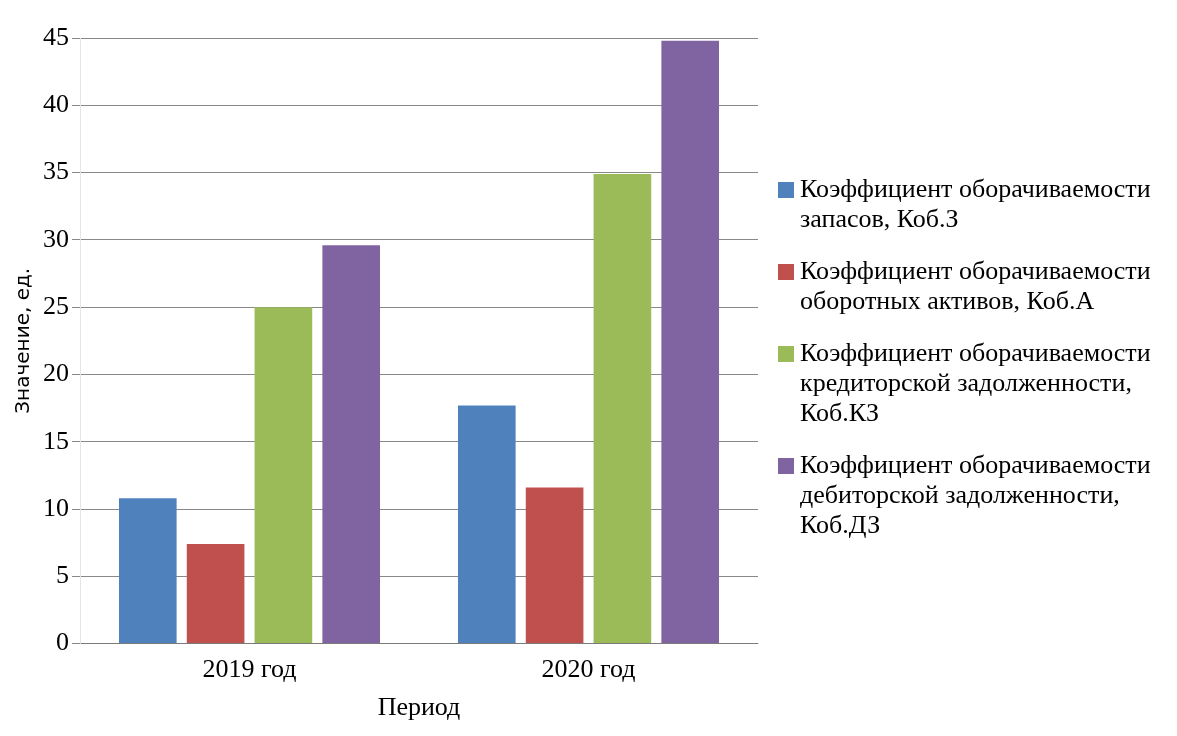 This screenshot has width=1177, height=736. What do you see at coordinates (56, 171) in the screenshot?
I see `y-tick-label: 35` at bounding box center [56, 171].